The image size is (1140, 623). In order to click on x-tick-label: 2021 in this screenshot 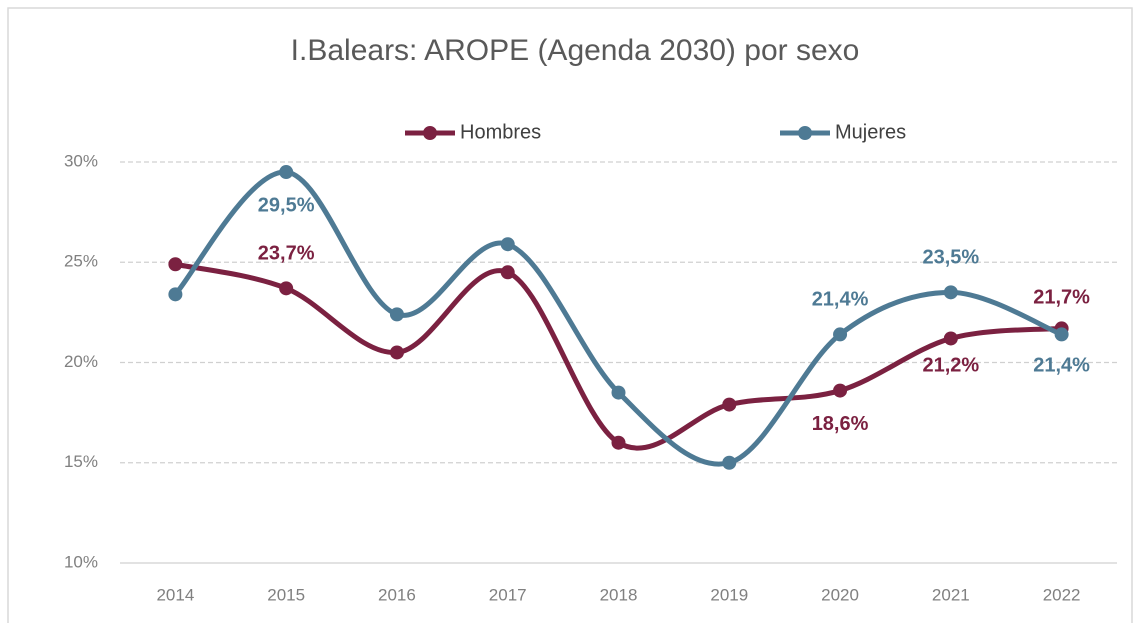, I will do `click(951, 594)`.